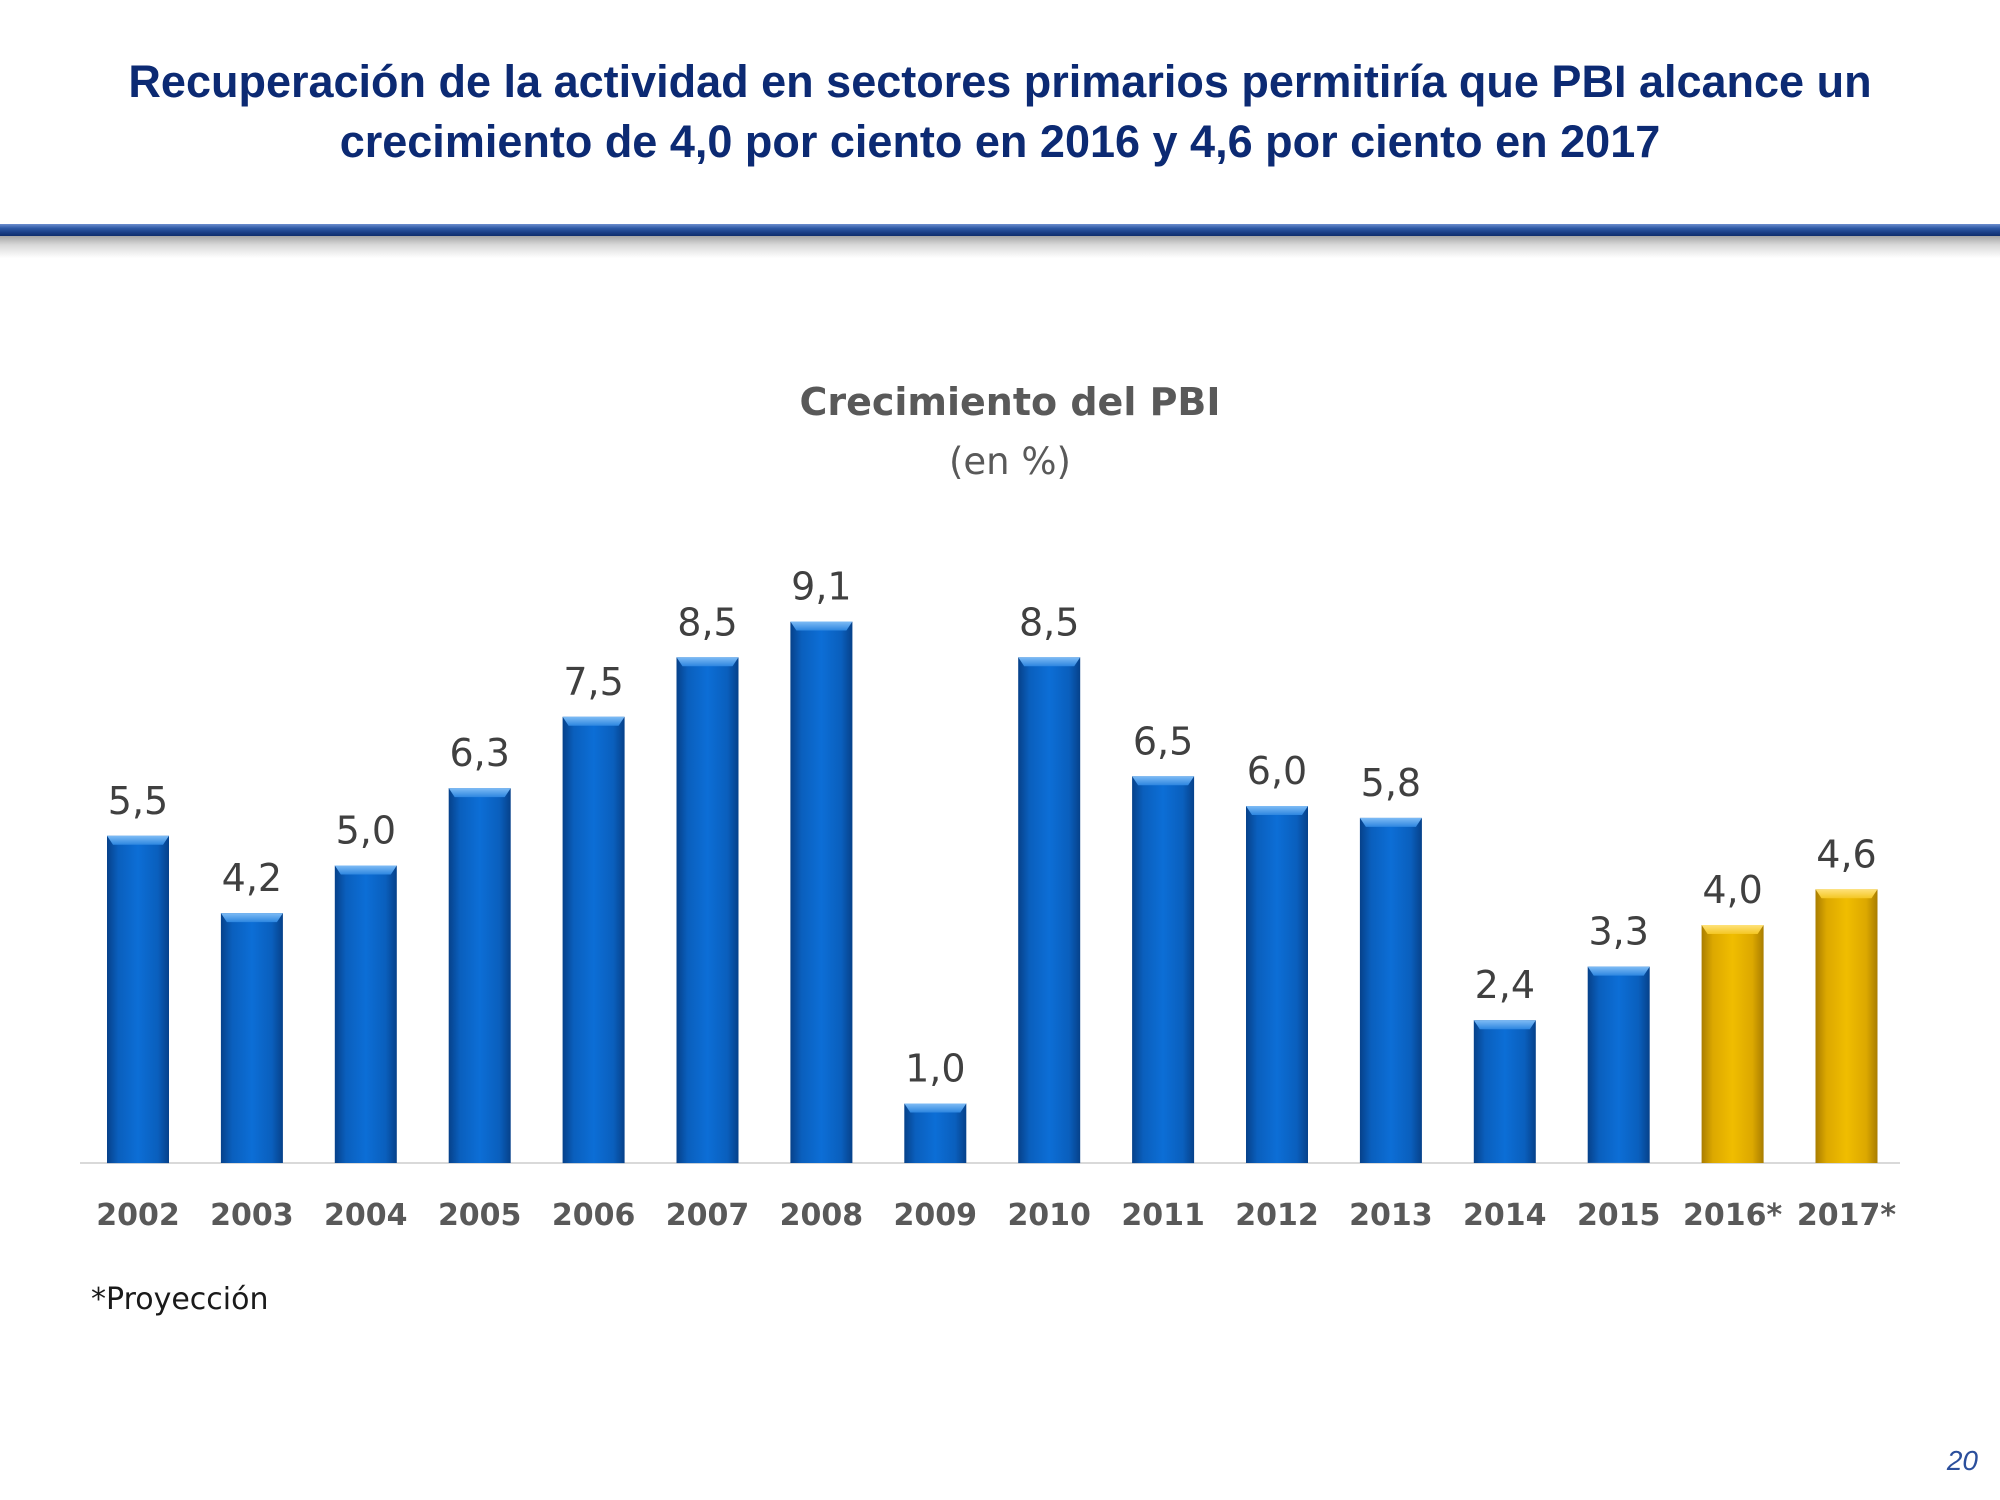 This screenshot has width=2000, height=1500. Describe the element at coordinates (1732, 890) in the screenshot. I see `data-label-2016: 4,0` at that location.